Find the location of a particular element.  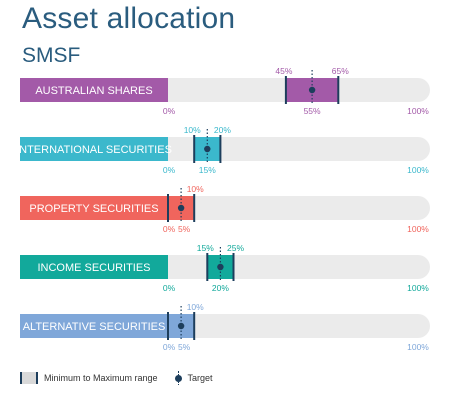

max-label-australian-shares: 65% is located at coordinates (340, 71).